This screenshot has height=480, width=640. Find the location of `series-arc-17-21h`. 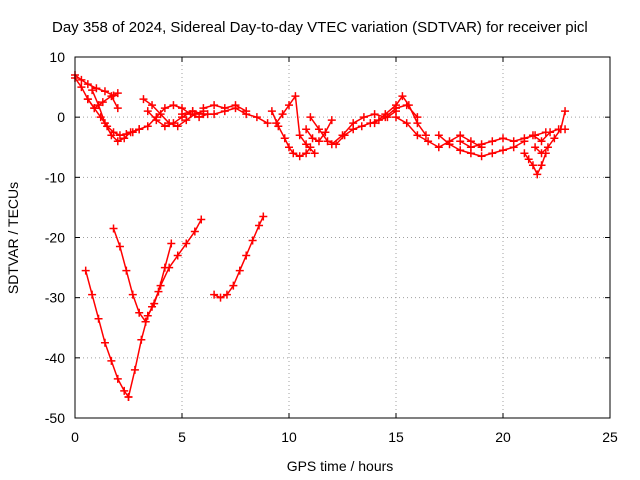

series-arc-17-21h is located at coordinates (481, 146).